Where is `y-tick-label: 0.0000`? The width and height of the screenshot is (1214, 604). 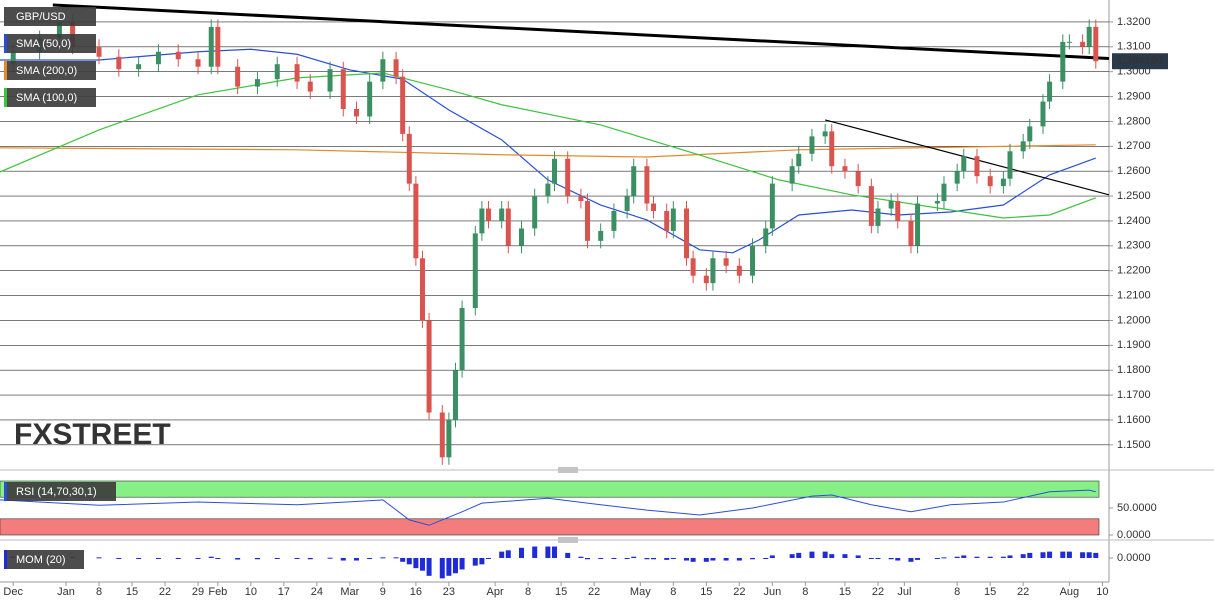
y-tick-label: 0.0000 is located at coordinates (1134, 558).